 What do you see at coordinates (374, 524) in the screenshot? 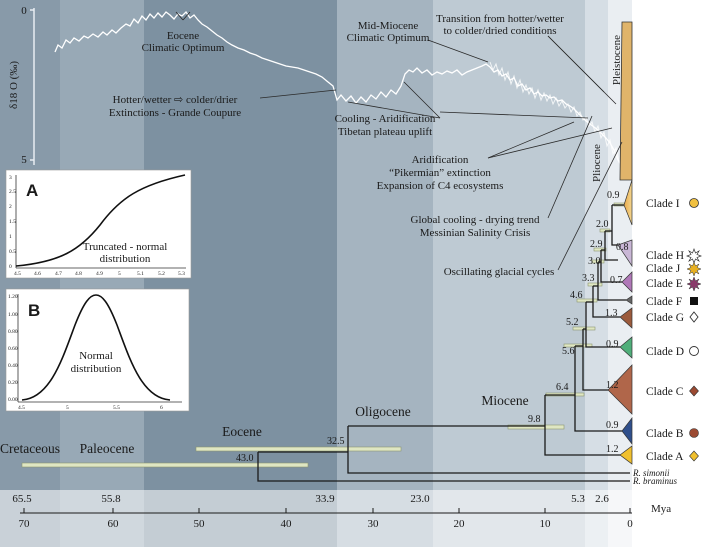
I see `time-tick: 30` at bounding box center [374, 524].